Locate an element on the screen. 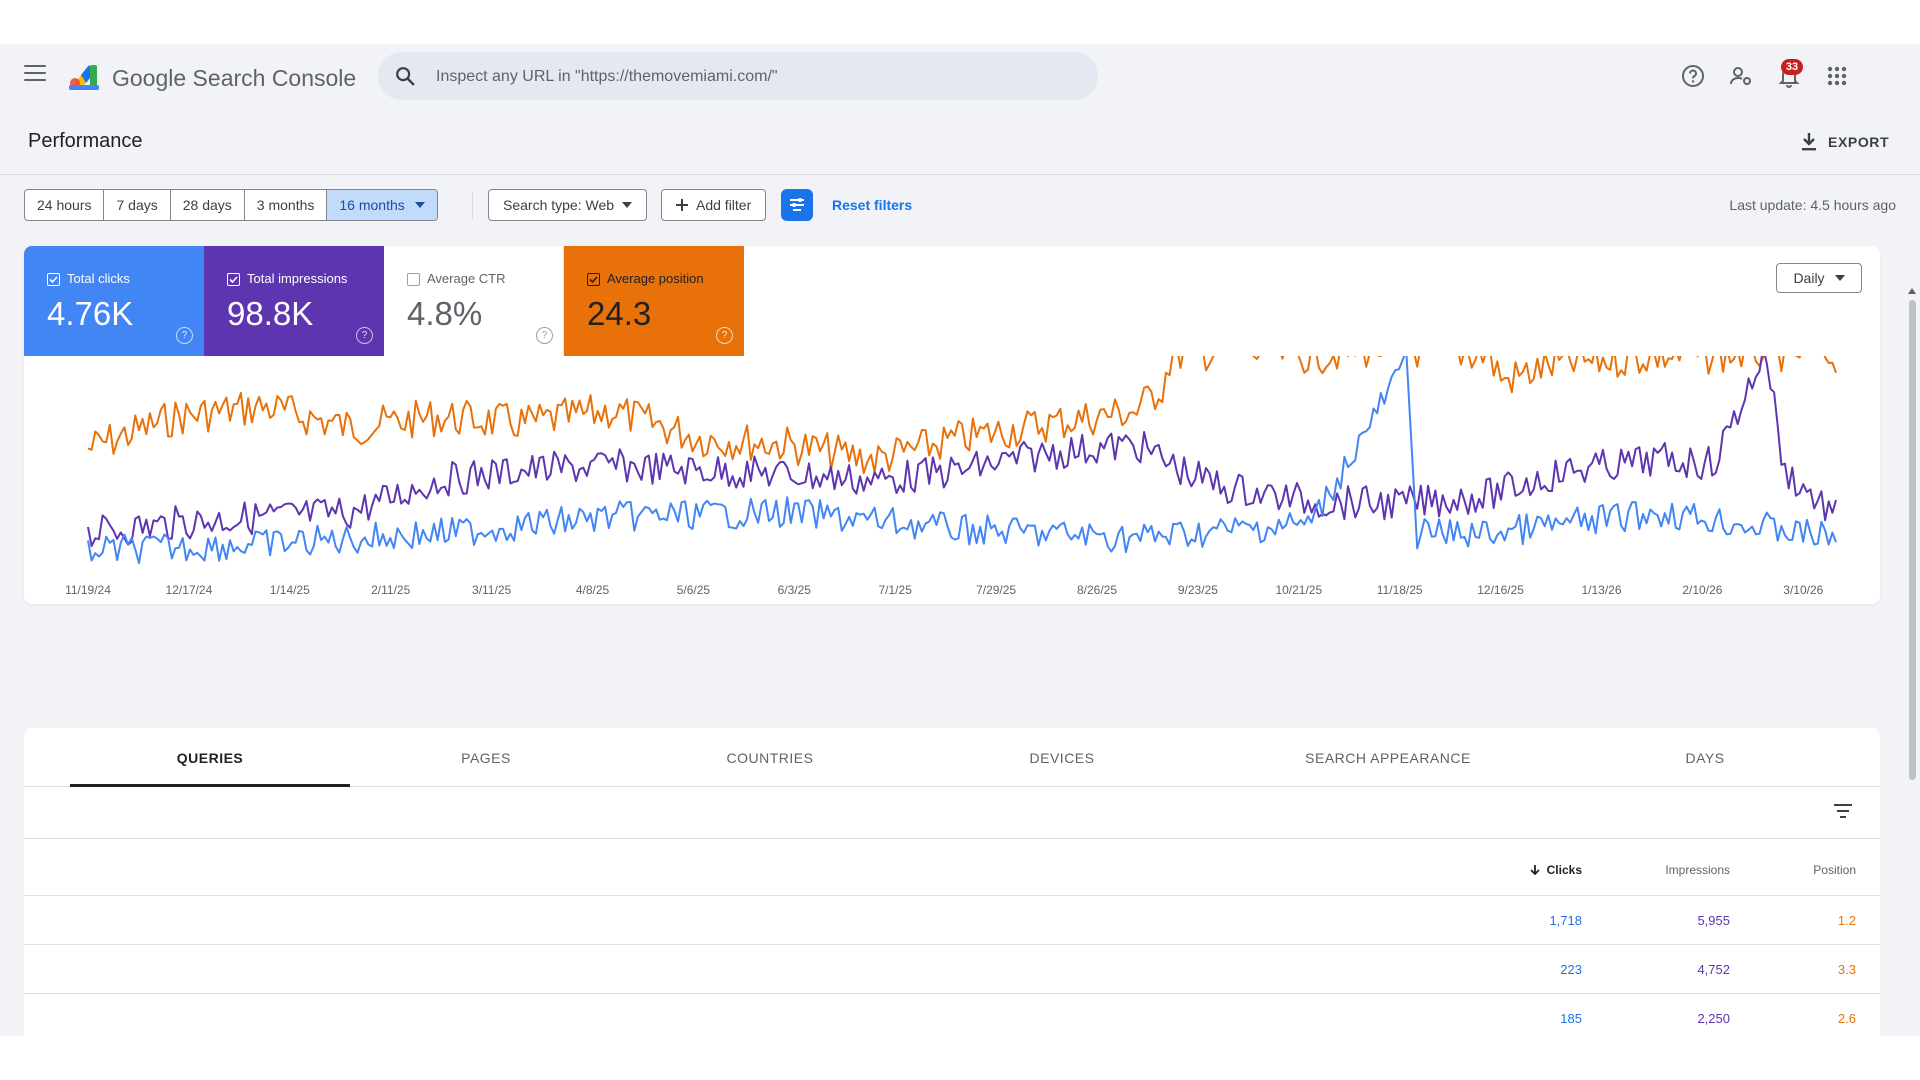 The width and height of the screenshot is (1920, 1080). table-row: 223 4,752 3.3 is located at coordinates (952, 969).